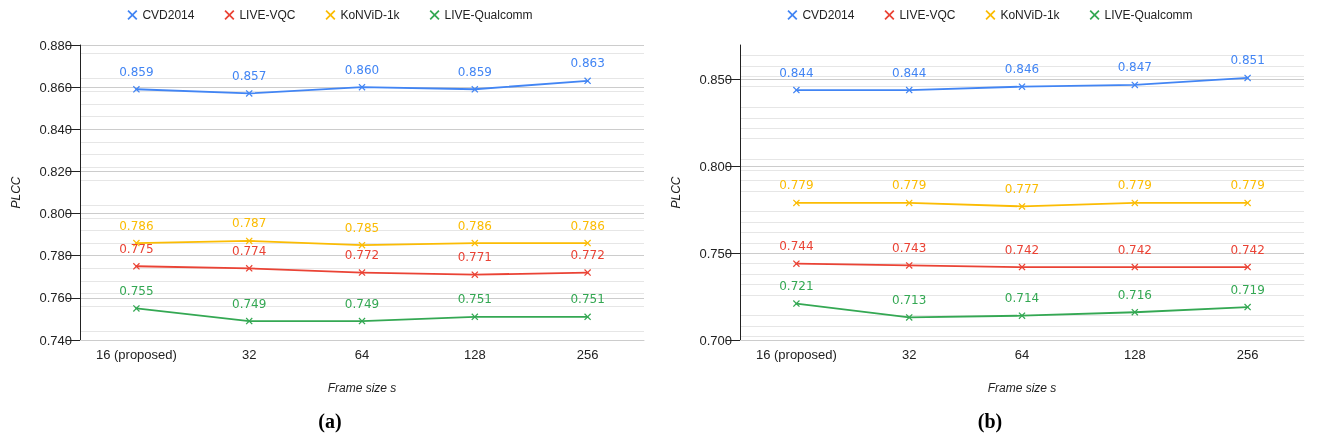 The image size is (1321, 438). I want to click on legend-label: LIVE-VQC, so click(267, 15).